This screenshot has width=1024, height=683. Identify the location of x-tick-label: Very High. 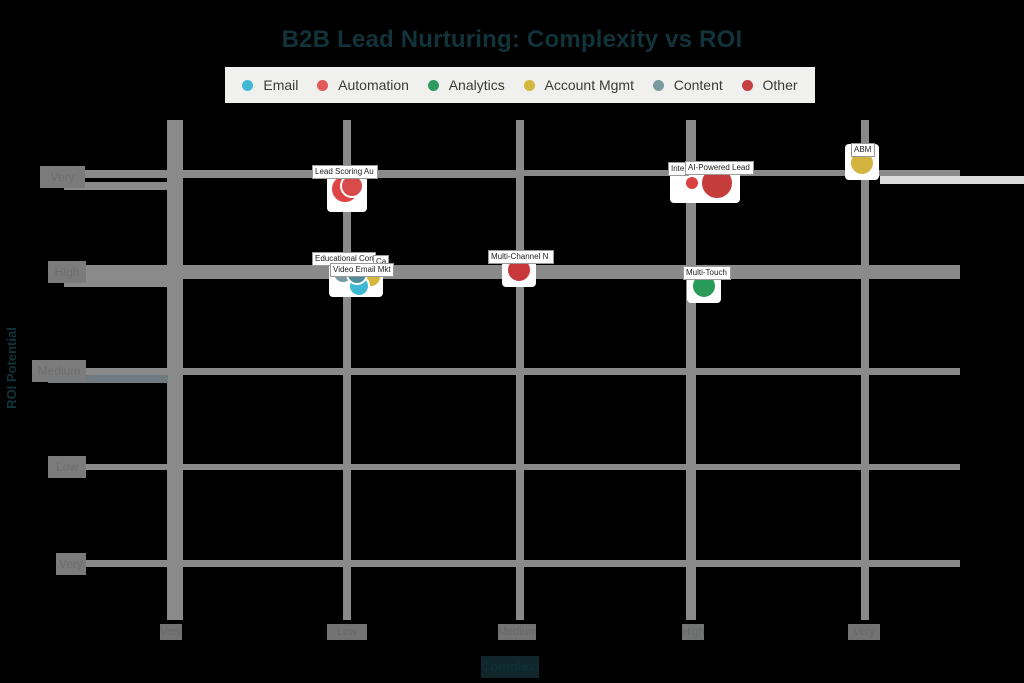
(864, 632).